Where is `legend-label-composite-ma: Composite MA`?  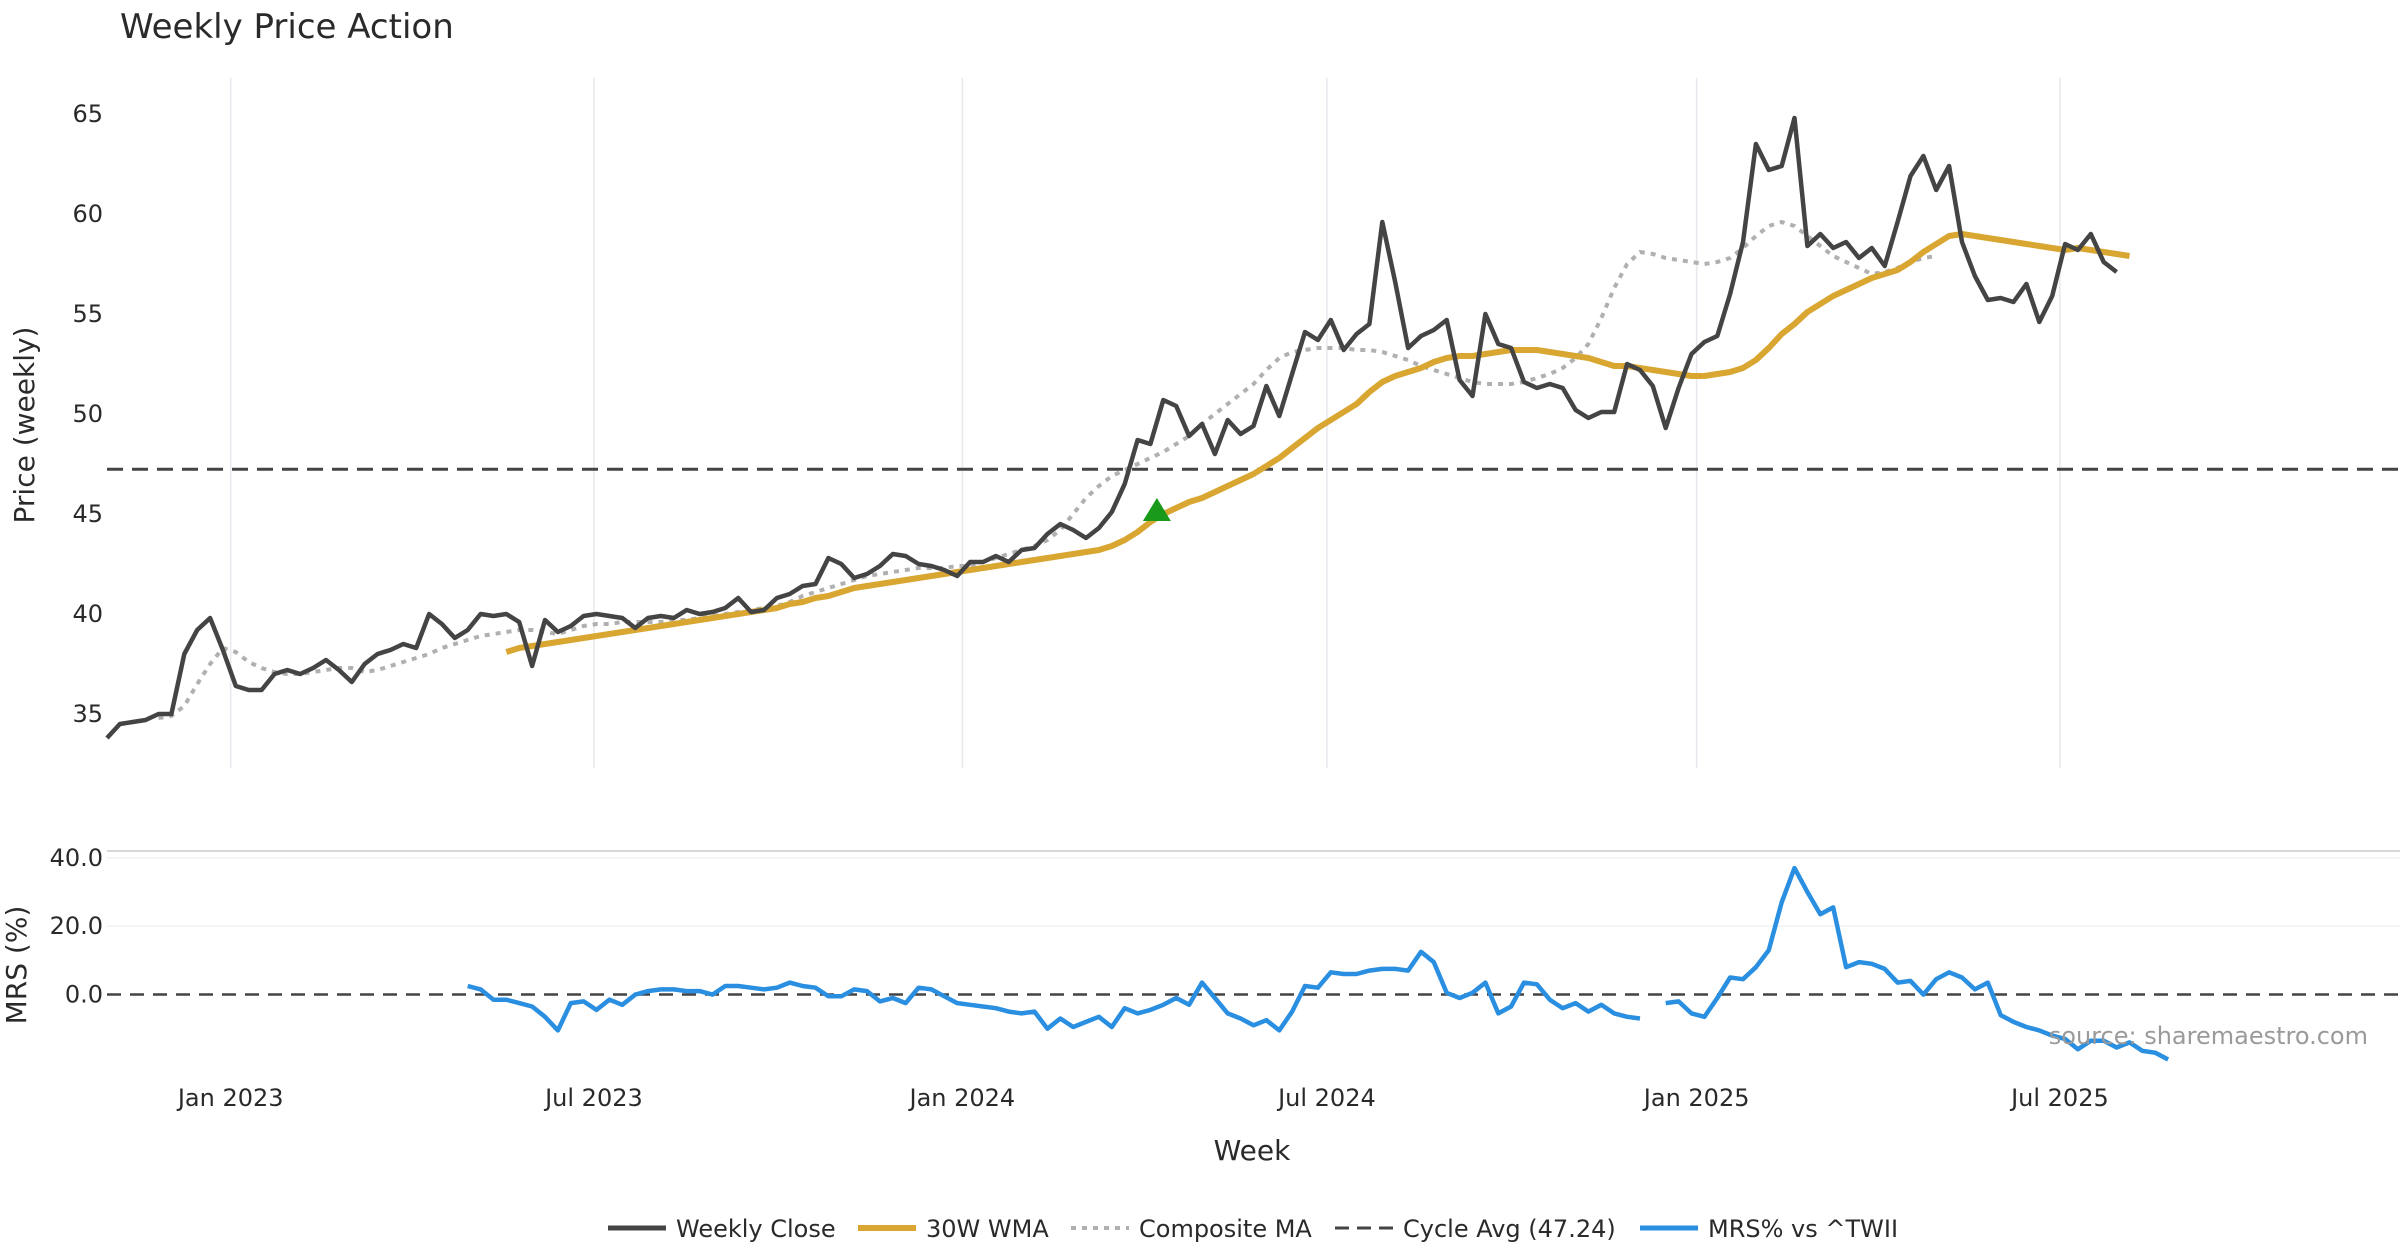 legend-label-composite-ma: Composite MA is located at coordinates (1225, 1229).